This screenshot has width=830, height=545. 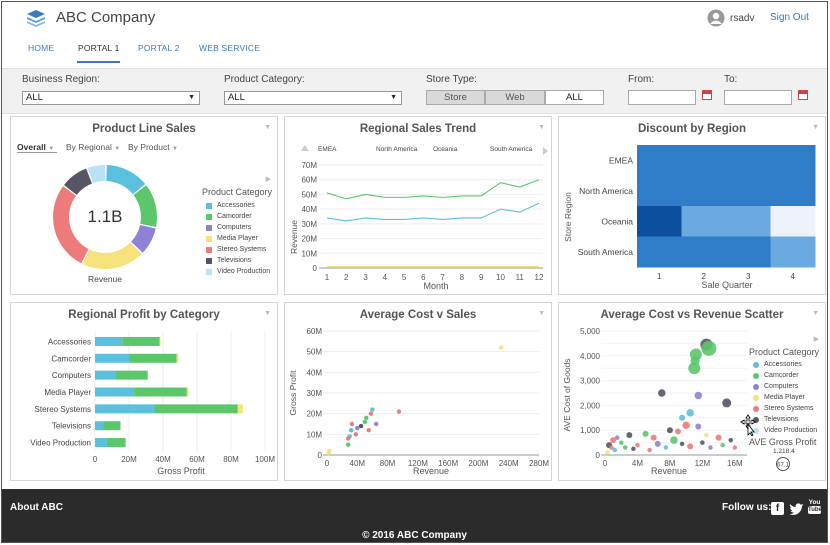 What do you see at coordinates (242, 249) in the screenshot?
I see `legend-label: Stereo Systems` at bounding box center [242, 249].